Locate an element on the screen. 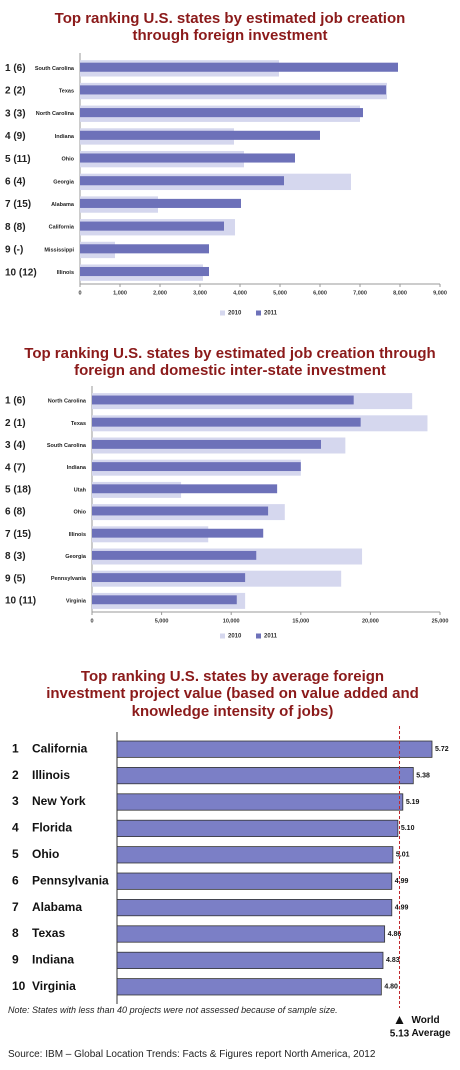  value-label: 4.80 is located at coordinates (391, 987).